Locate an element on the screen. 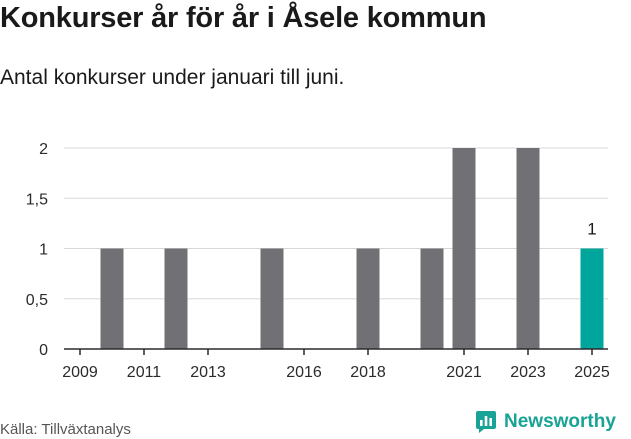 This screenshot has width=631, height=439. chart-title: Konkurser år för år i Åsele kommun is located at coordinates (243, 18).